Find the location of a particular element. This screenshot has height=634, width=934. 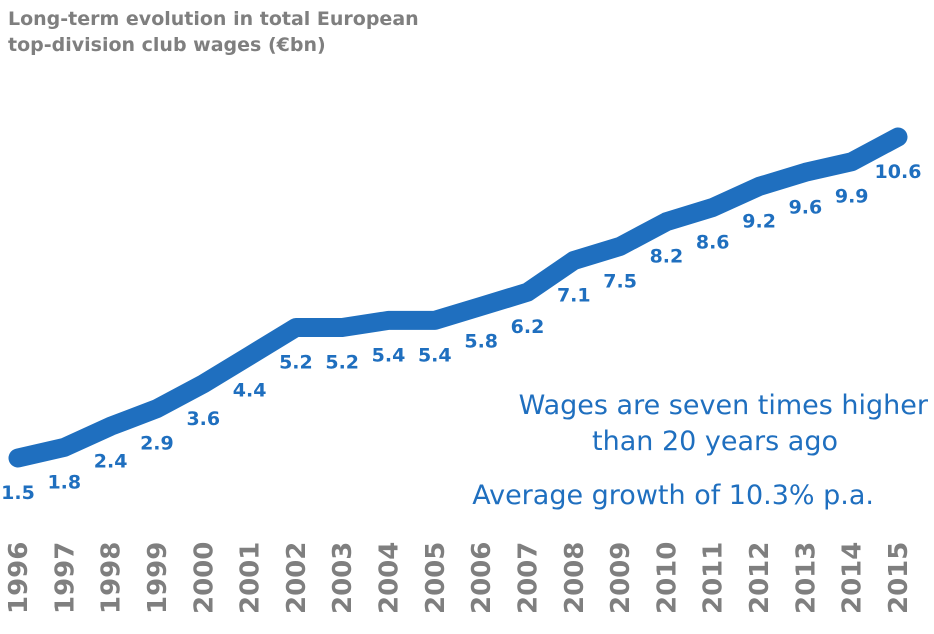

x-tick-label: 2004 is located at coordinates (390, 578).